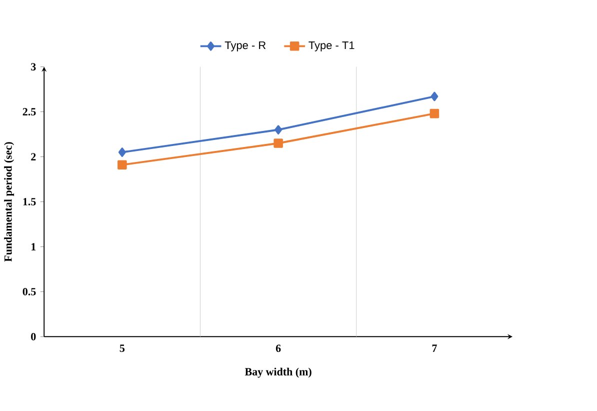 This screenshot has width=597, height=411. What do you see at coordinates (29, 202) in the screenshot?
I see `y-tick-label: 1.5` at bounding box center [29, 202].